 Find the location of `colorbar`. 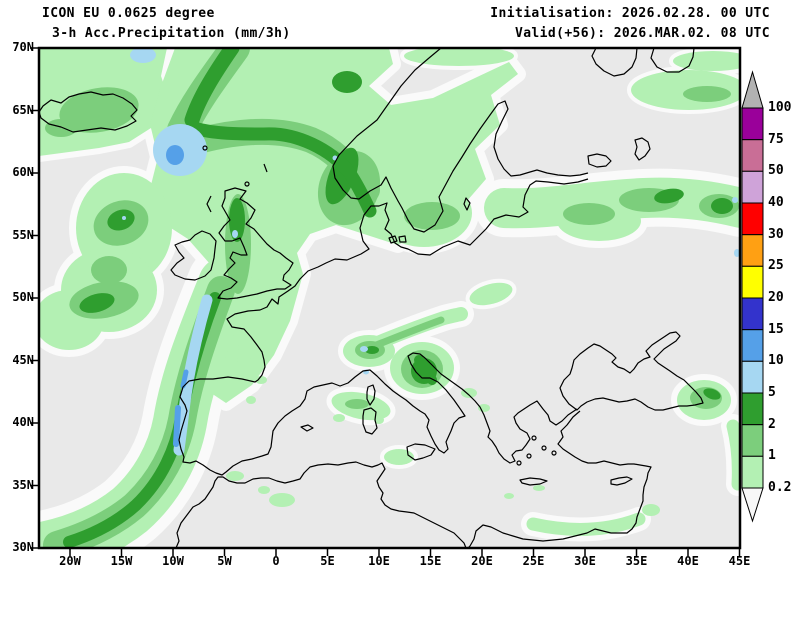

colorbar is located at coordinates (752, 296).